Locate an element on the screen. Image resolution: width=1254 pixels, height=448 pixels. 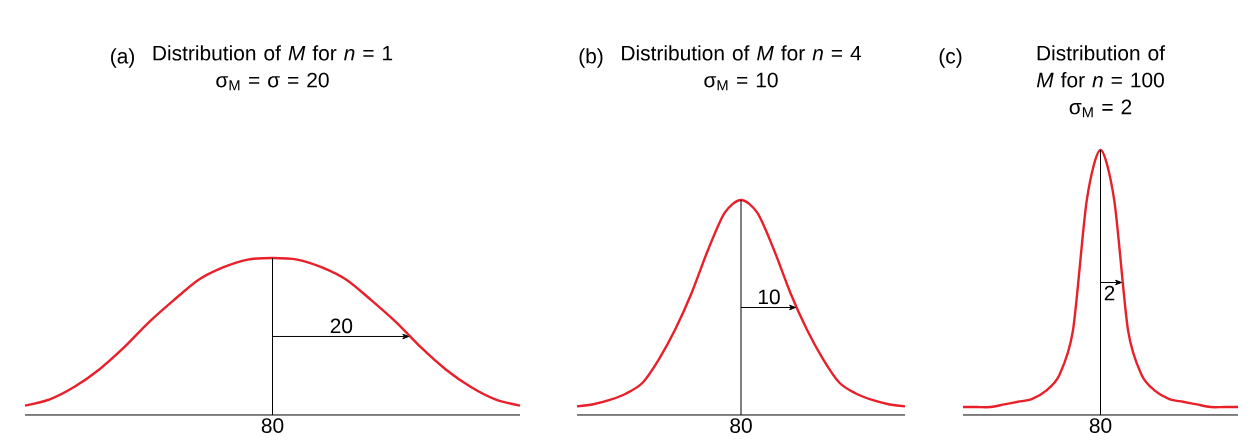
annotation: 10 is located at coordinates (769, 297).